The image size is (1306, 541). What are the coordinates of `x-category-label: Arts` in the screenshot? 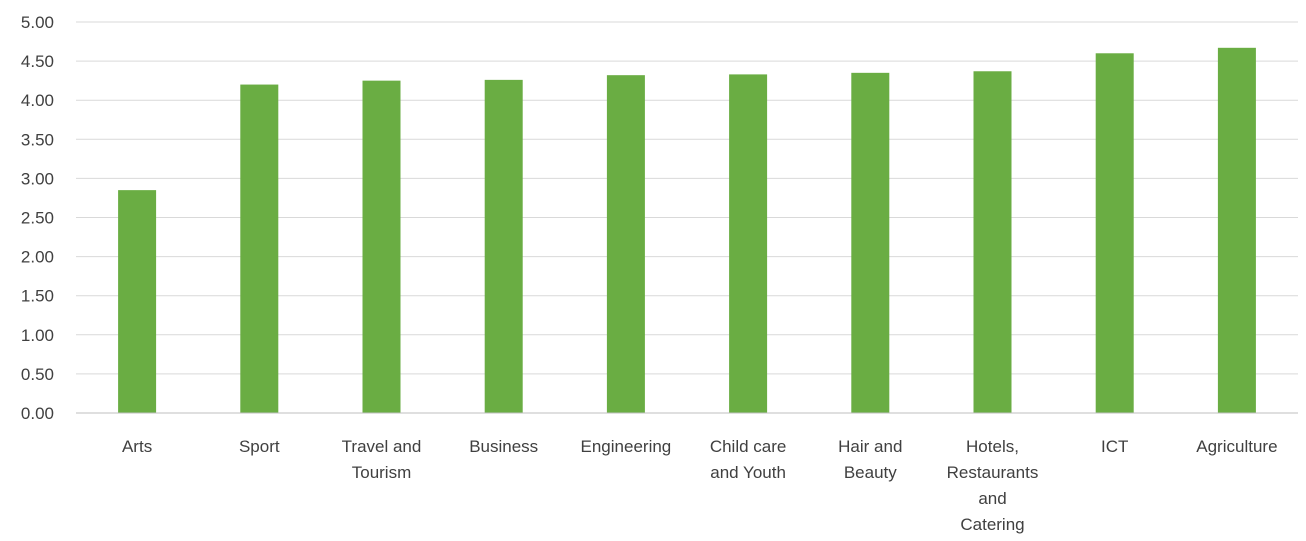 It's located at (137, 446).